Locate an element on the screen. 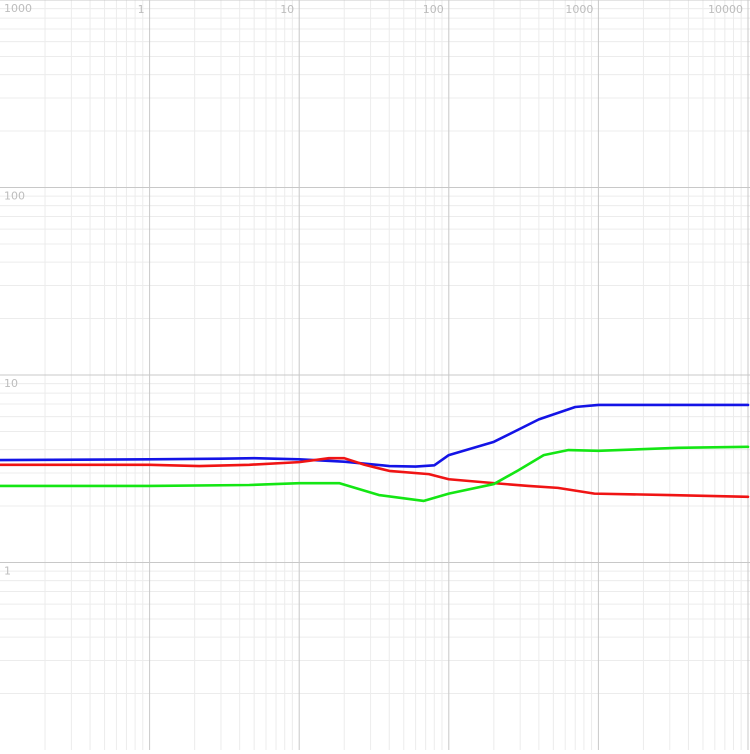 This screenshot has width=750, height=754. x-tick-label: 100 is located at coordinates (433, 9).